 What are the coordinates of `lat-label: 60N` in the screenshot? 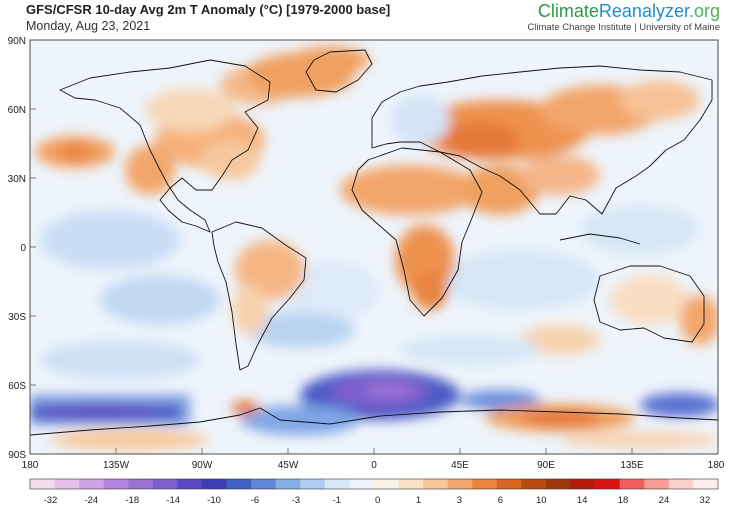 It's located at (17, 110).